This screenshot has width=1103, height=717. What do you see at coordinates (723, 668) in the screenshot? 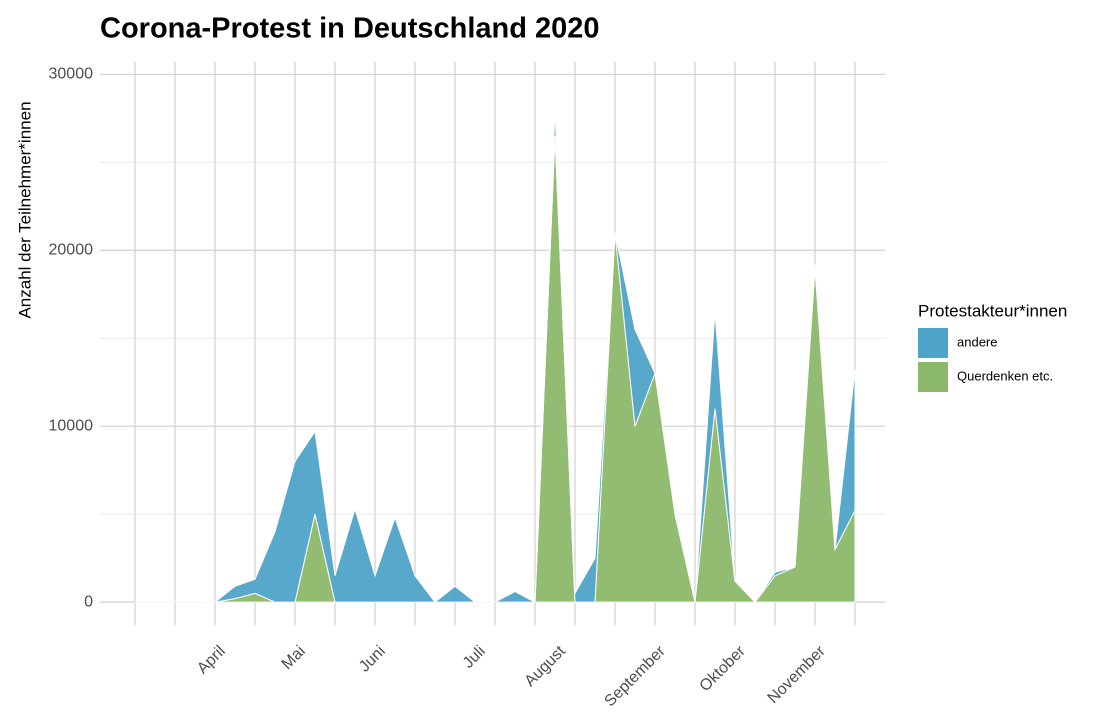
I see `x-tick-label: Oktober` at bounding box center [723, 668].